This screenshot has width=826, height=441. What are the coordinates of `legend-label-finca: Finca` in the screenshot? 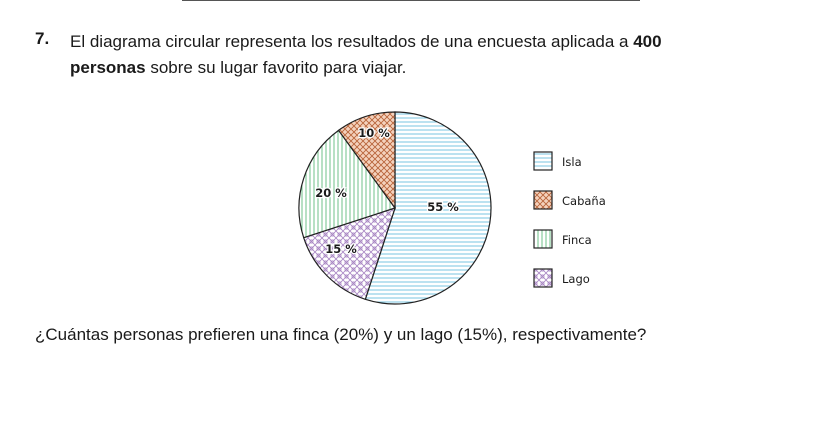 It's located at (577, 240).